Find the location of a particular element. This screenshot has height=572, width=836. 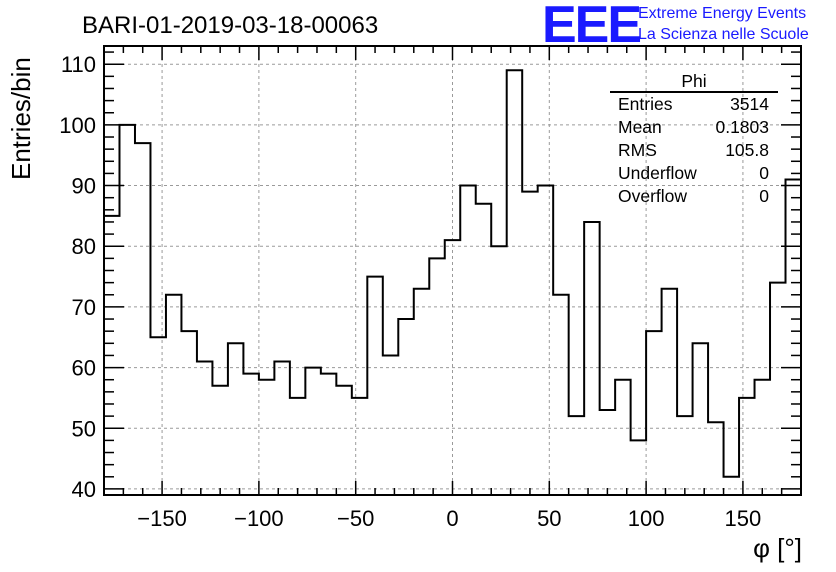

stats-entries-value: 3514 is located at coordinates (749, 104).